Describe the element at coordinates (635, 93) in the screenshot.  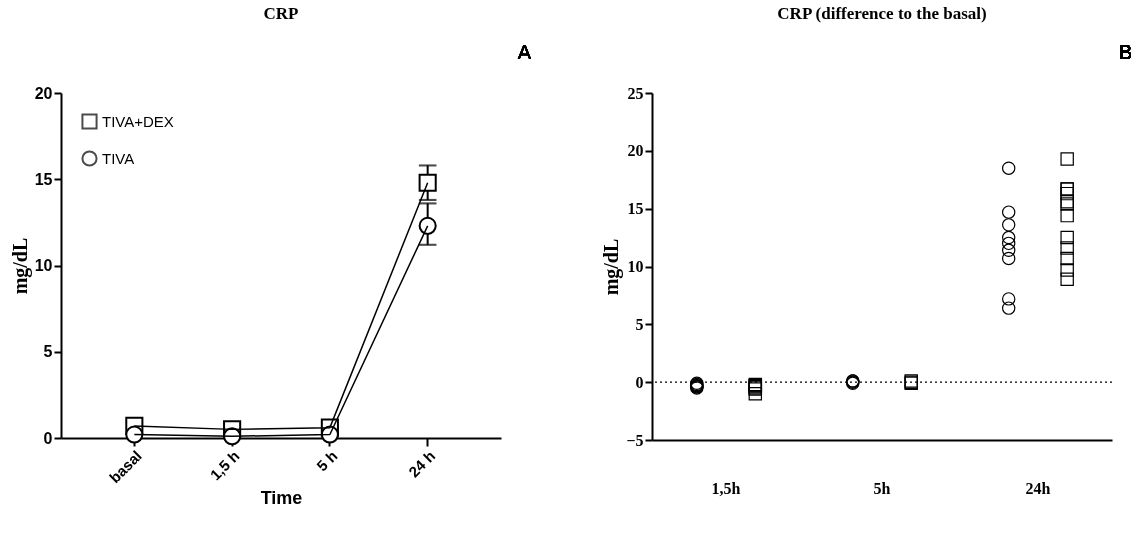
I see `y-tick-label: 25` at that location.